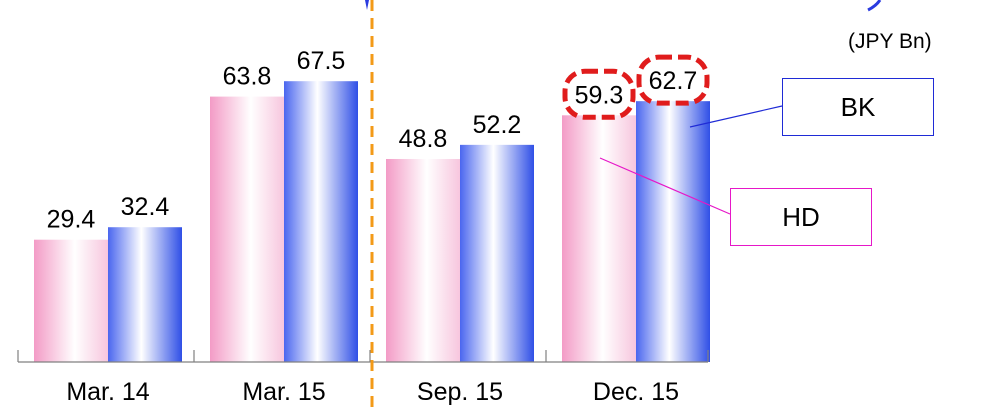 The width and height of the screenshot is (986, 412). What do you see at coordinates (736, 116) in the screenshot?
I see `callout-leader-bk` at bounding box center [736, 116].